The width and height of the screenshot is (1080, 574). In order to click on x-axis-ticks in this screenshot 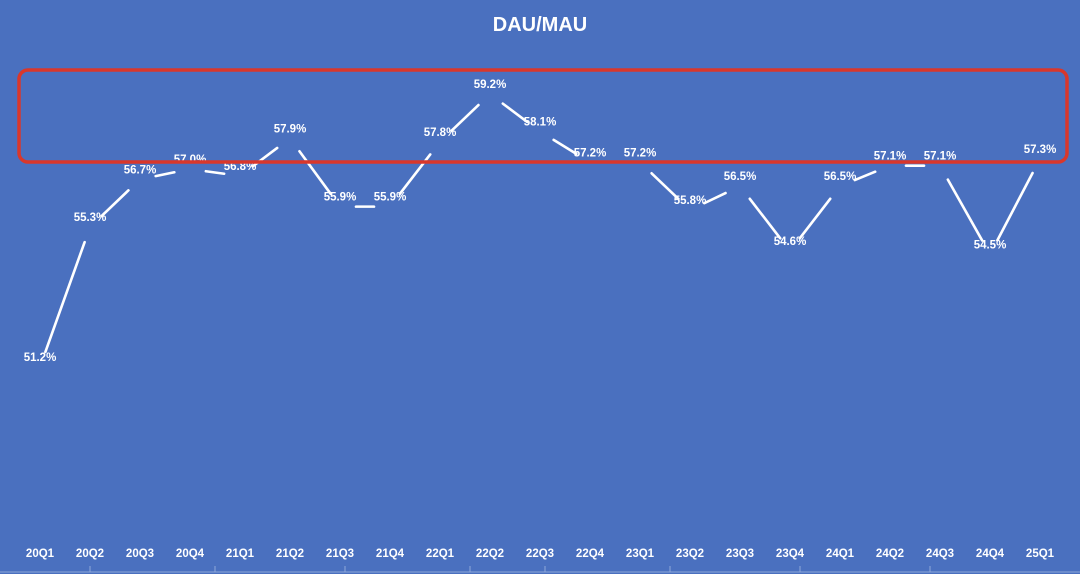, I will do `click(510, 569)`.